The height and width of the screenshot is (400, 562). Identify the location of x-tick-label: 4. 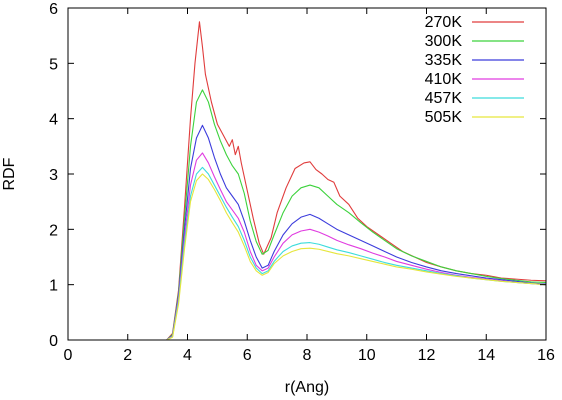
(187, 355).